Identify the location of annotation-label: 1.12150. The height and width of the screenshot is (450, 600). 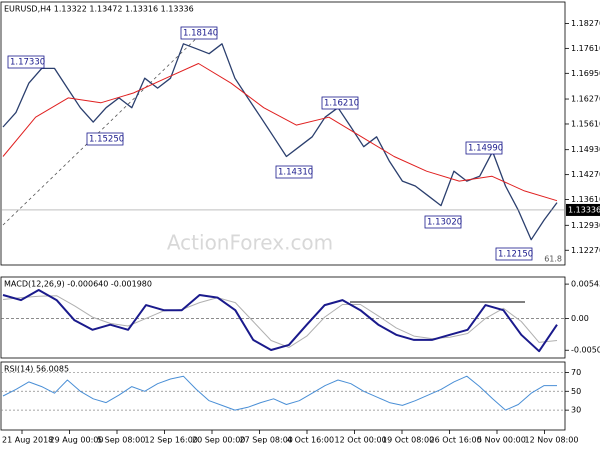
(515, 255).